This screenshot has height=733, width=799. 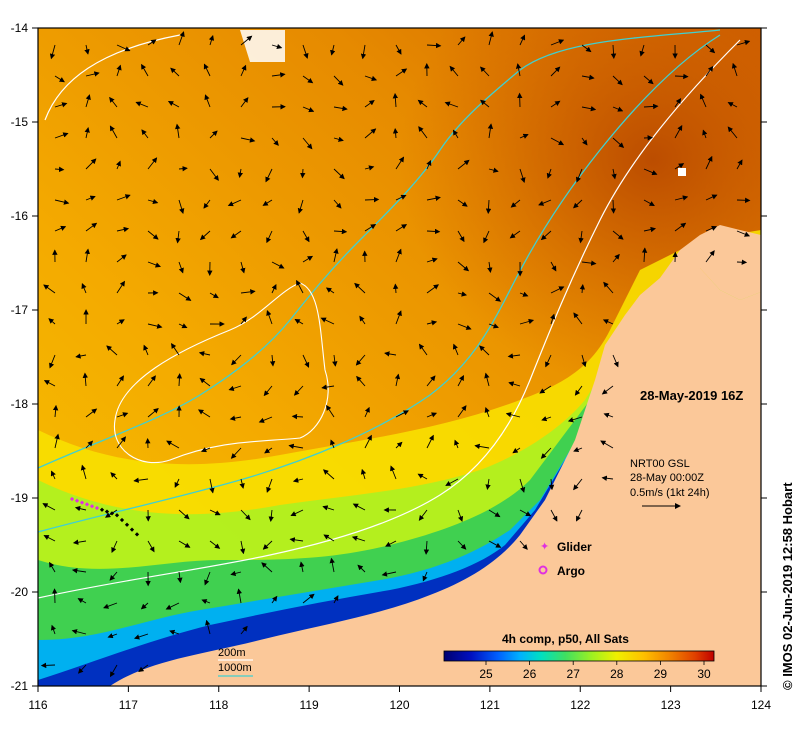 What do you see at coordinates (20, 122) in the screenshot?
I see `lat-tick-label: -15` at bounding box center [20, 122].